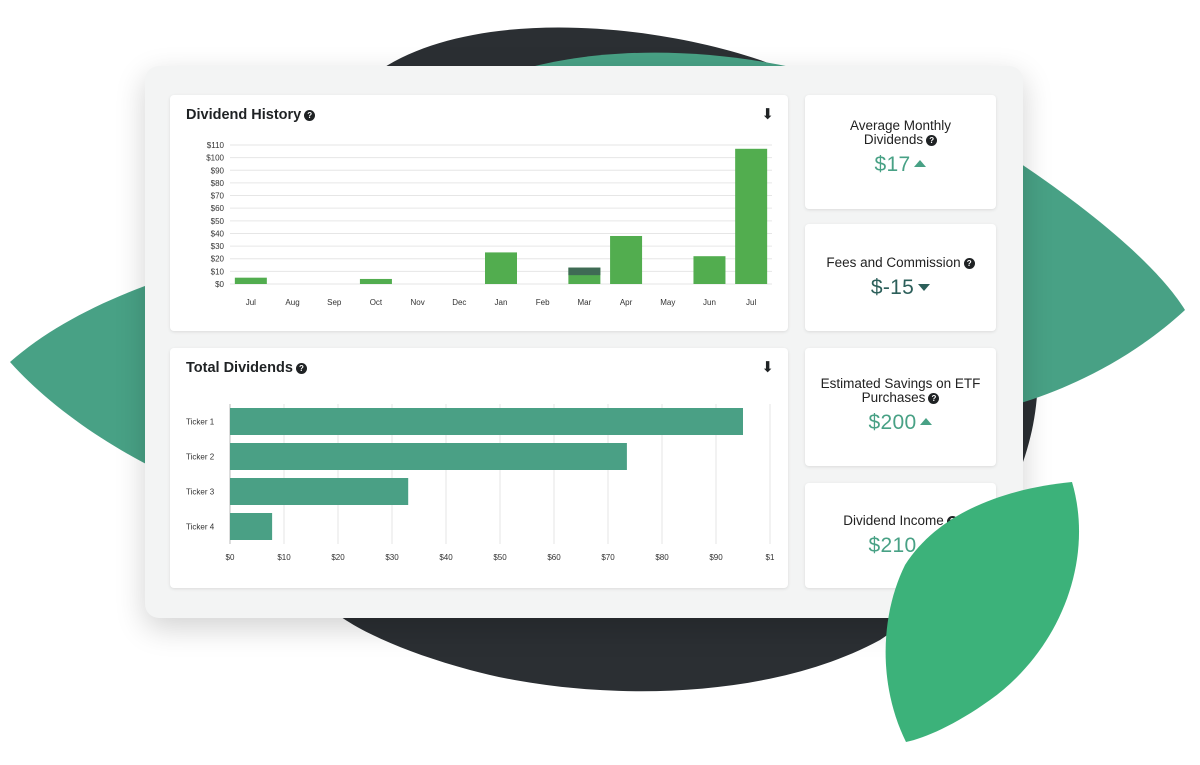 The height and width of the screenshot is (765, 1200). What do you see at coordinates (284, 557) in the screenshot?
I see `x-tick-label: $10` at bounding box center [284, 557].